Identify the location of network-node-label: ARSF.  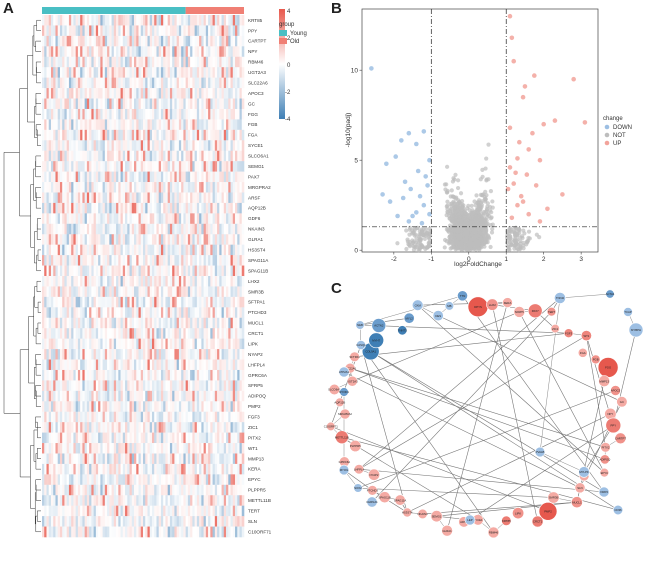
(464, 522).